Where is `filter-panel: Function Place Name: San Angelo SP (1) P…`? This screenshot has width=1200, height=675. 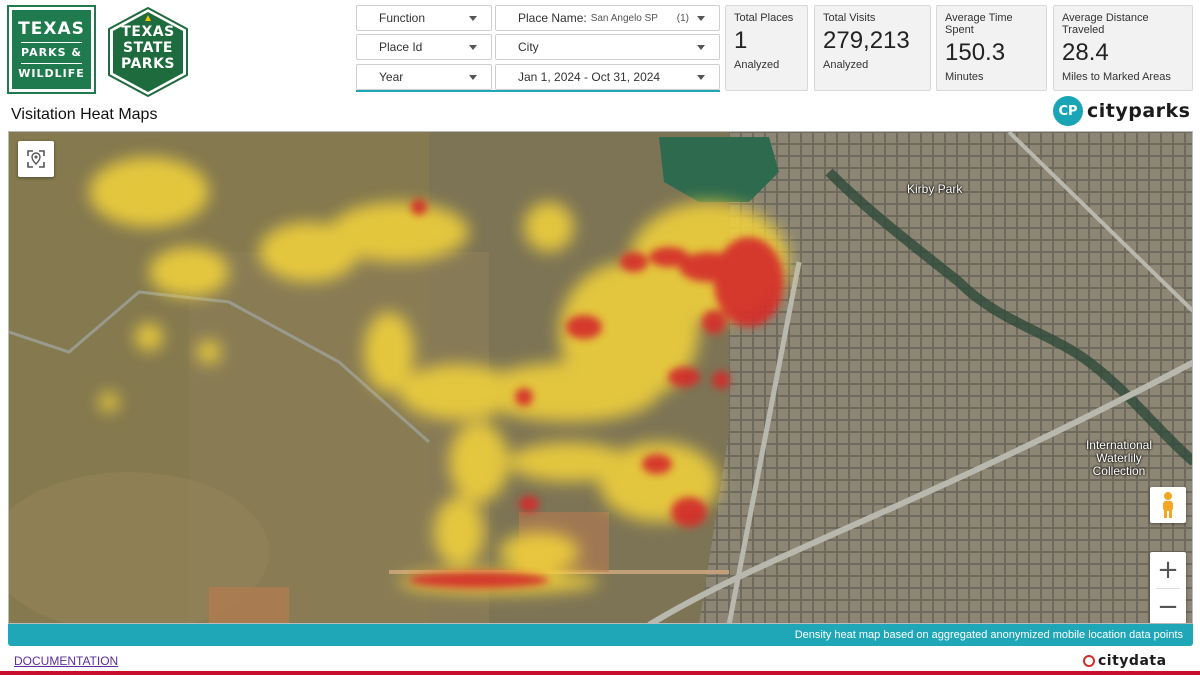 filter-panel: Function Place Name: San Angelo SP (1) P… is located at coordinates (538, 49).